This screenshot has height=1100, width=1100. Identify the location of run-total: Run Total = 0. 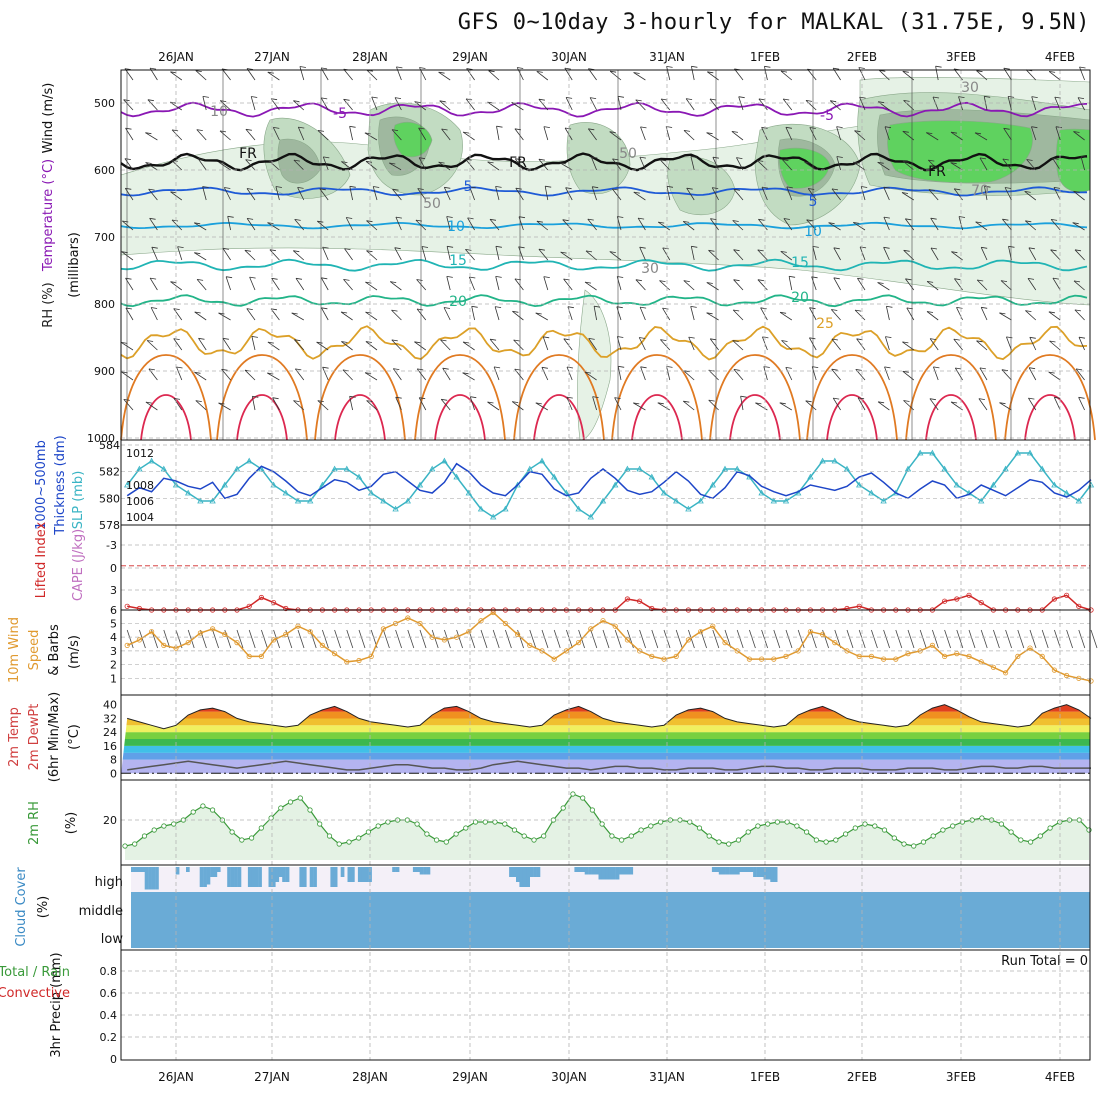
(1044, 961).